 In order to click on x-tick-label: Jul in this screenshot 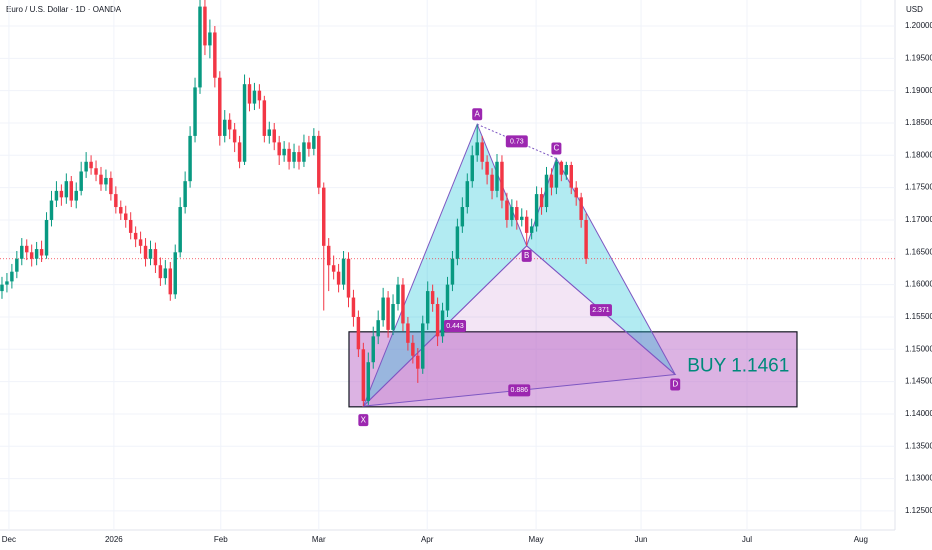, I will do `click(747, 539)`.